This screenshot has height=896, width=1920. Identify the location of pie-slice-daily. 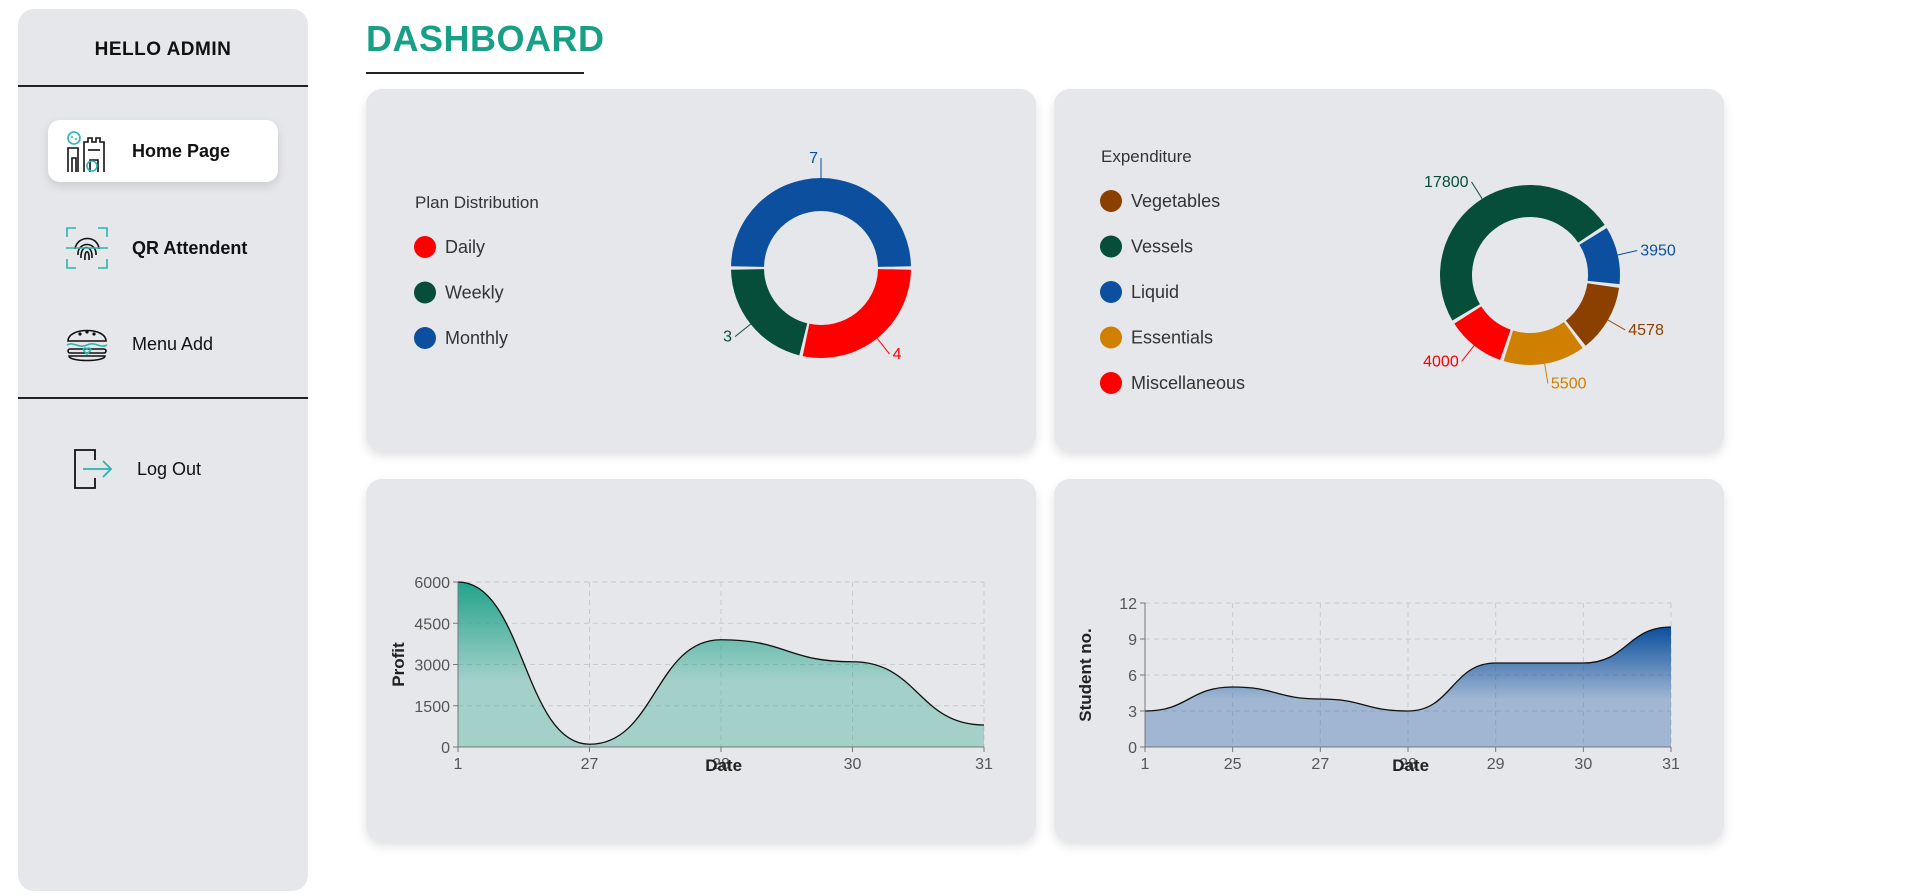
(856, 313).